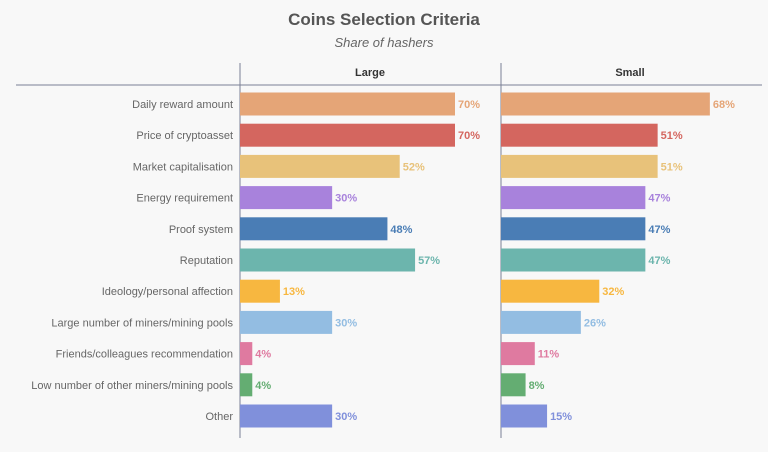 This screenshot has height=452, width=768. I want to click on bar-small-price-of-cryptoasset, so click(579, 135).